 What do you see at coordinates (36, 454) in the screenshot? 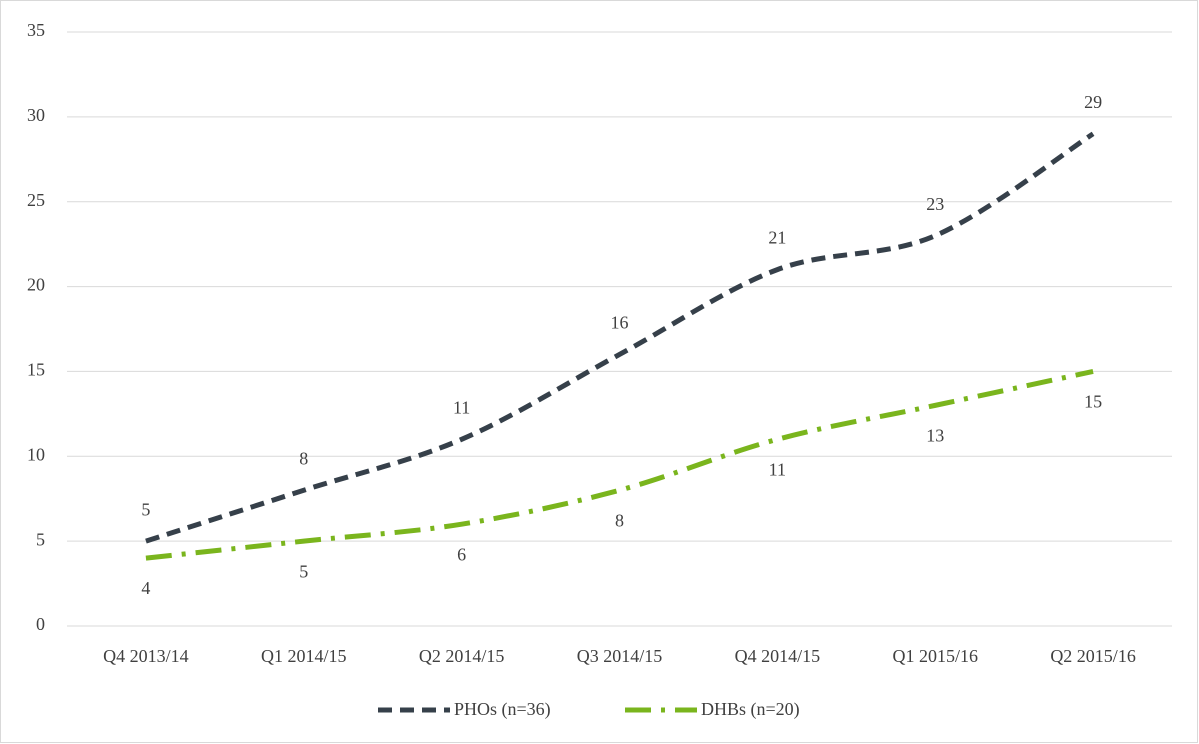
I see `y-tick-label: 10` at bounding box center [36, 454].